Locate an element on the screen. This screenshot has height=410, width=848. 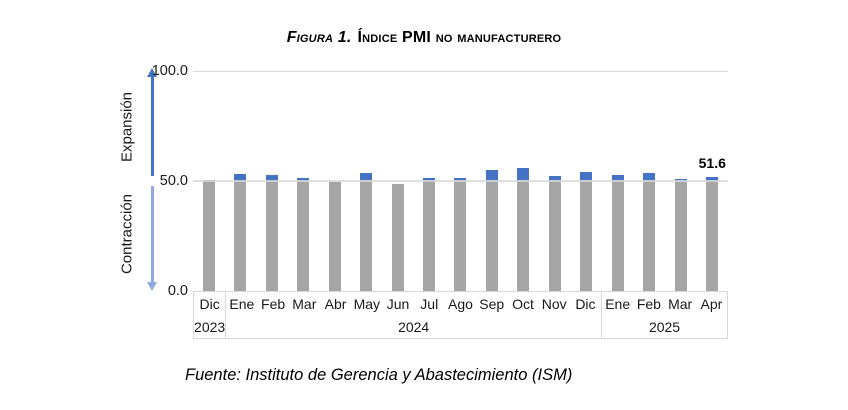
month-label: Abr is located at coordinates (335, 304).